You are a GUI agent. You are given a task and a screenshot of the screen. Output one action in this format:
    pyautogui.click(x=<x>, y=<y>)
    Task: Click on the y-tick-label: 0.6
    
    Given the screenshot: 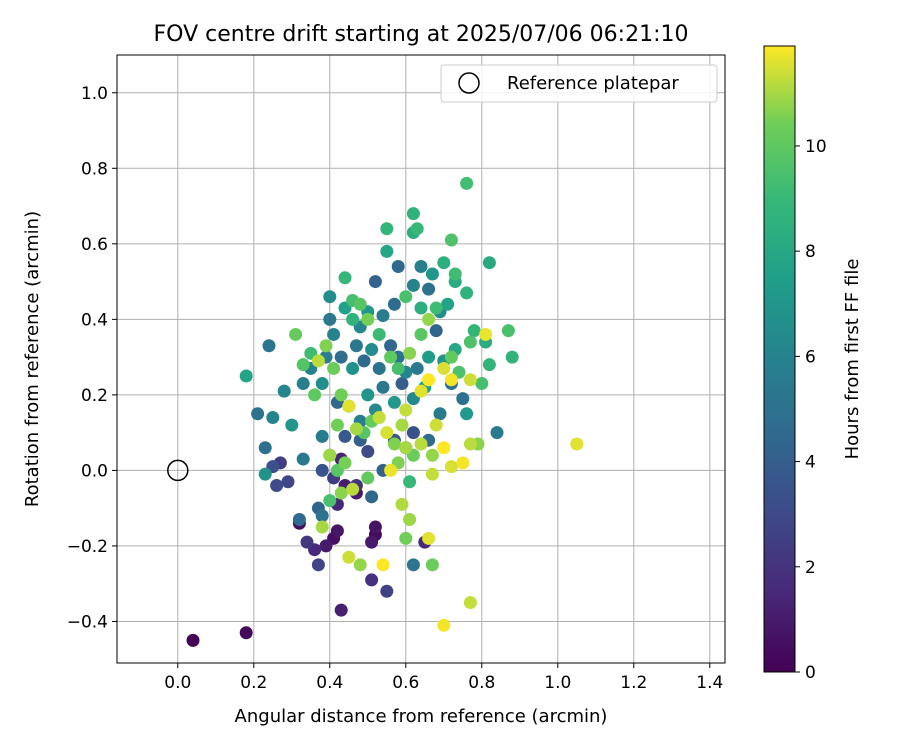 What is the action you would take?
    pyautogui.click(x=94, y=245)
    